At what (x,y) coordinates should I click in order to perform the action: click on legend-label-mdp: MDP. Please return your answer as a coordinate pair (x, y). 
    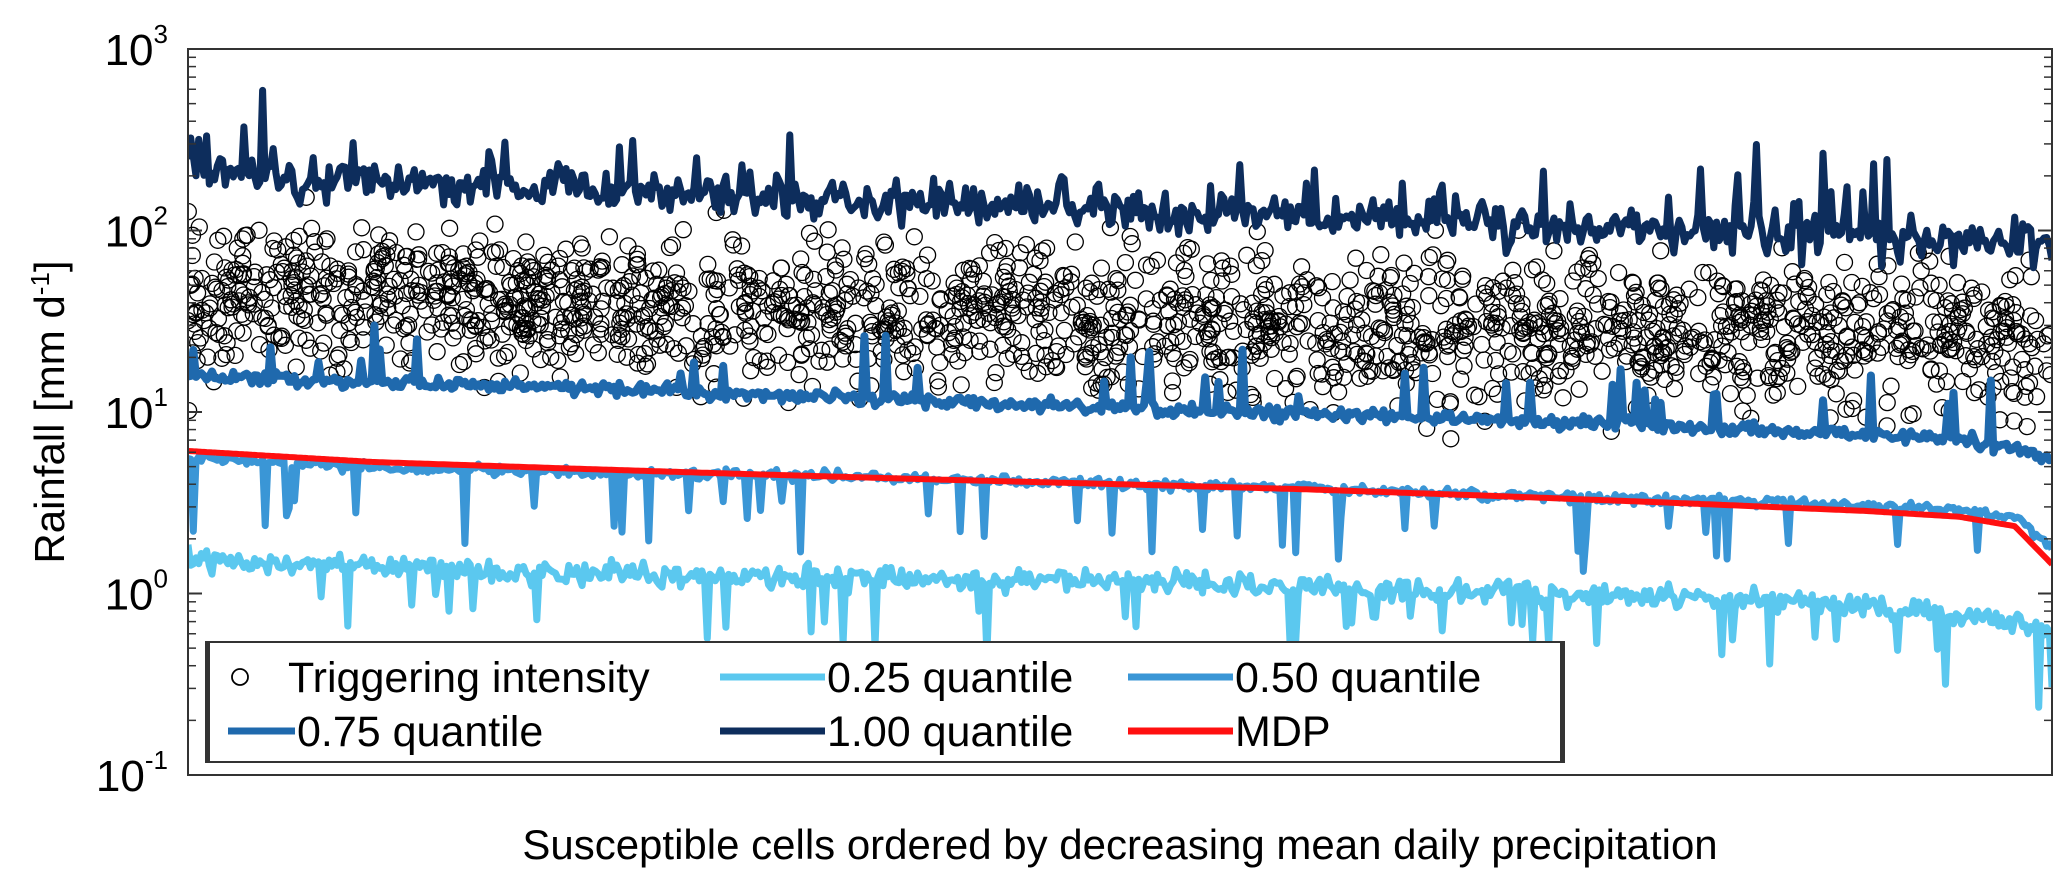
    Looking at the image, I should click on (1283, 732).